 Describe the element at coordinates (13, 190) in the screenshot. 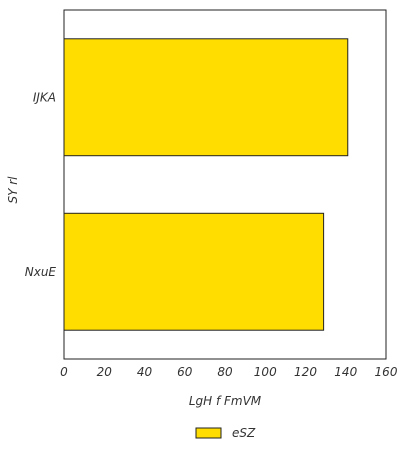

I see `y-axis-label: SY rl` at that location.